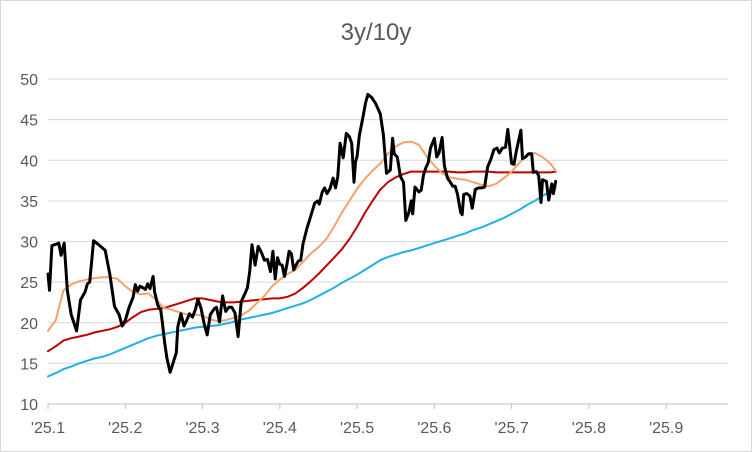 The image size is (752, 452). I want to click on x-tick-label: '25.7, so click(512, 428).